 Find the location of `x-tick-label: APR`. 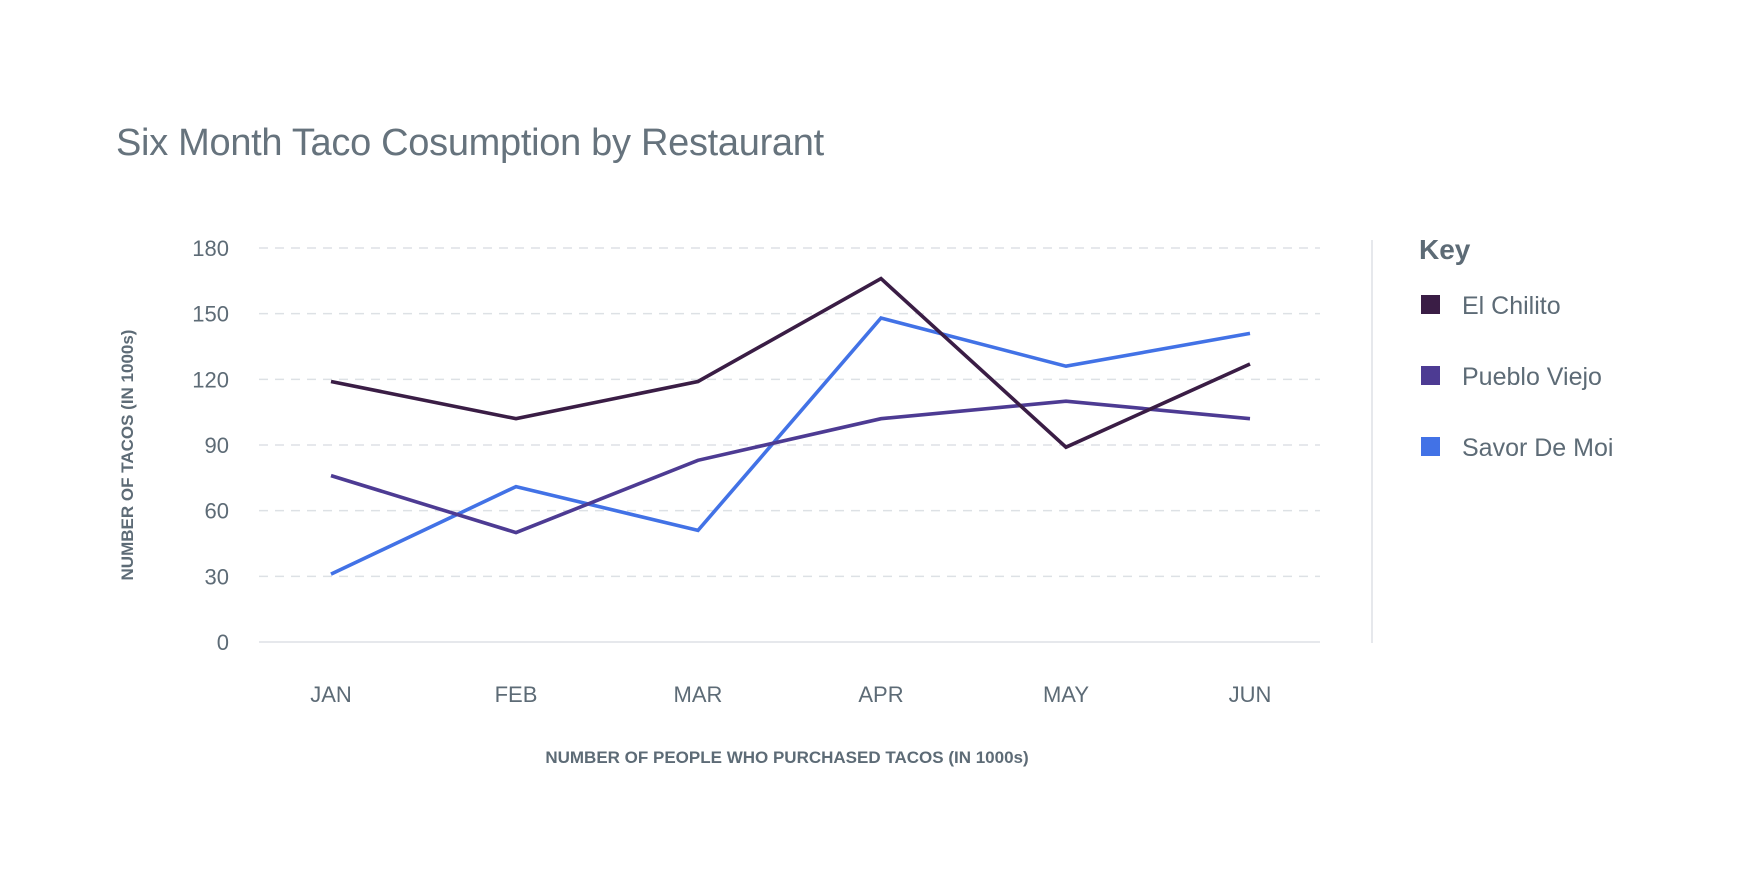

x-tick-label: APR is located at coordinates (880, 694).